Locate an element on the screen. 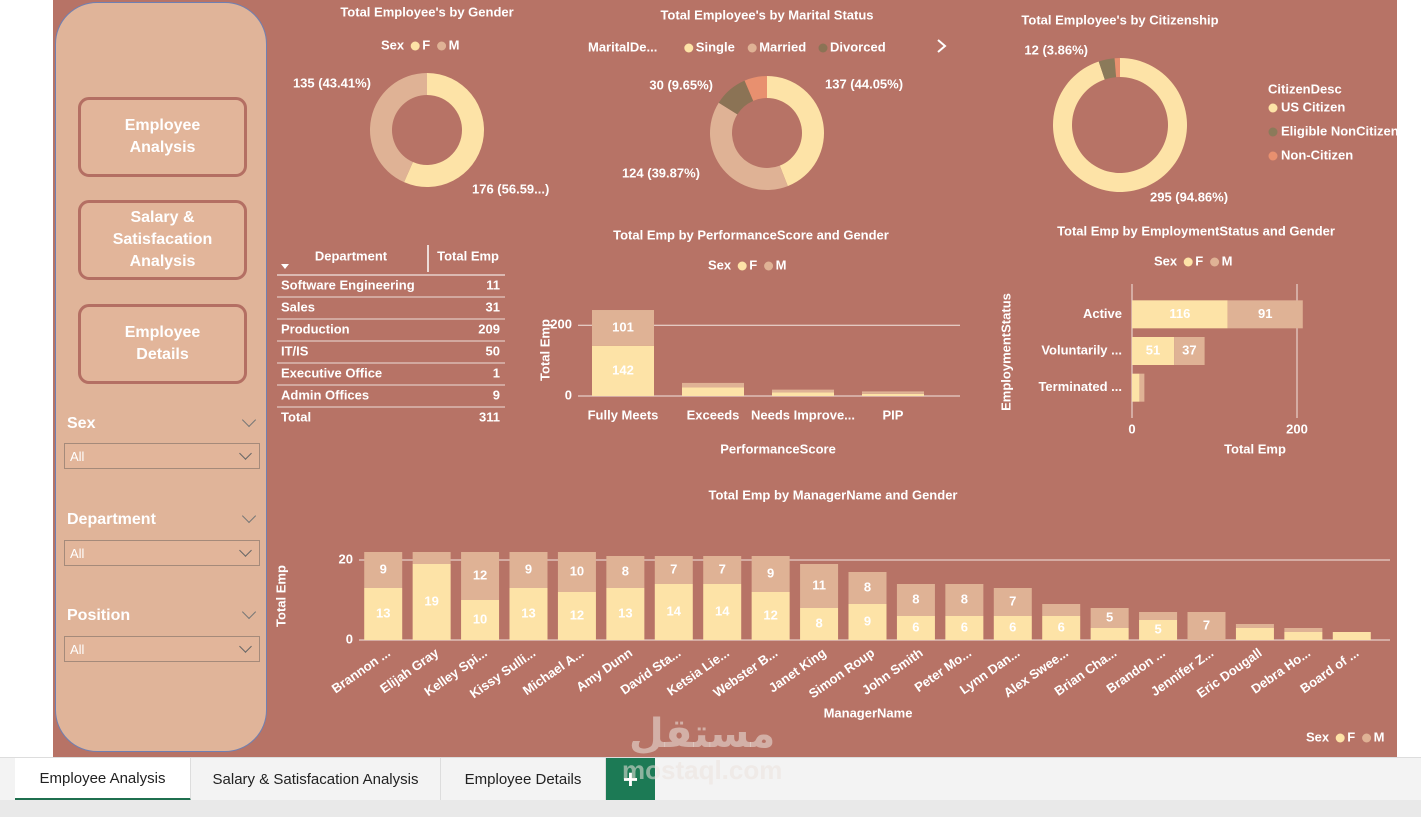 This screenshot has width=1421, height=817. legend-label: Non-Citizen is located at coordinates (1317, 154).